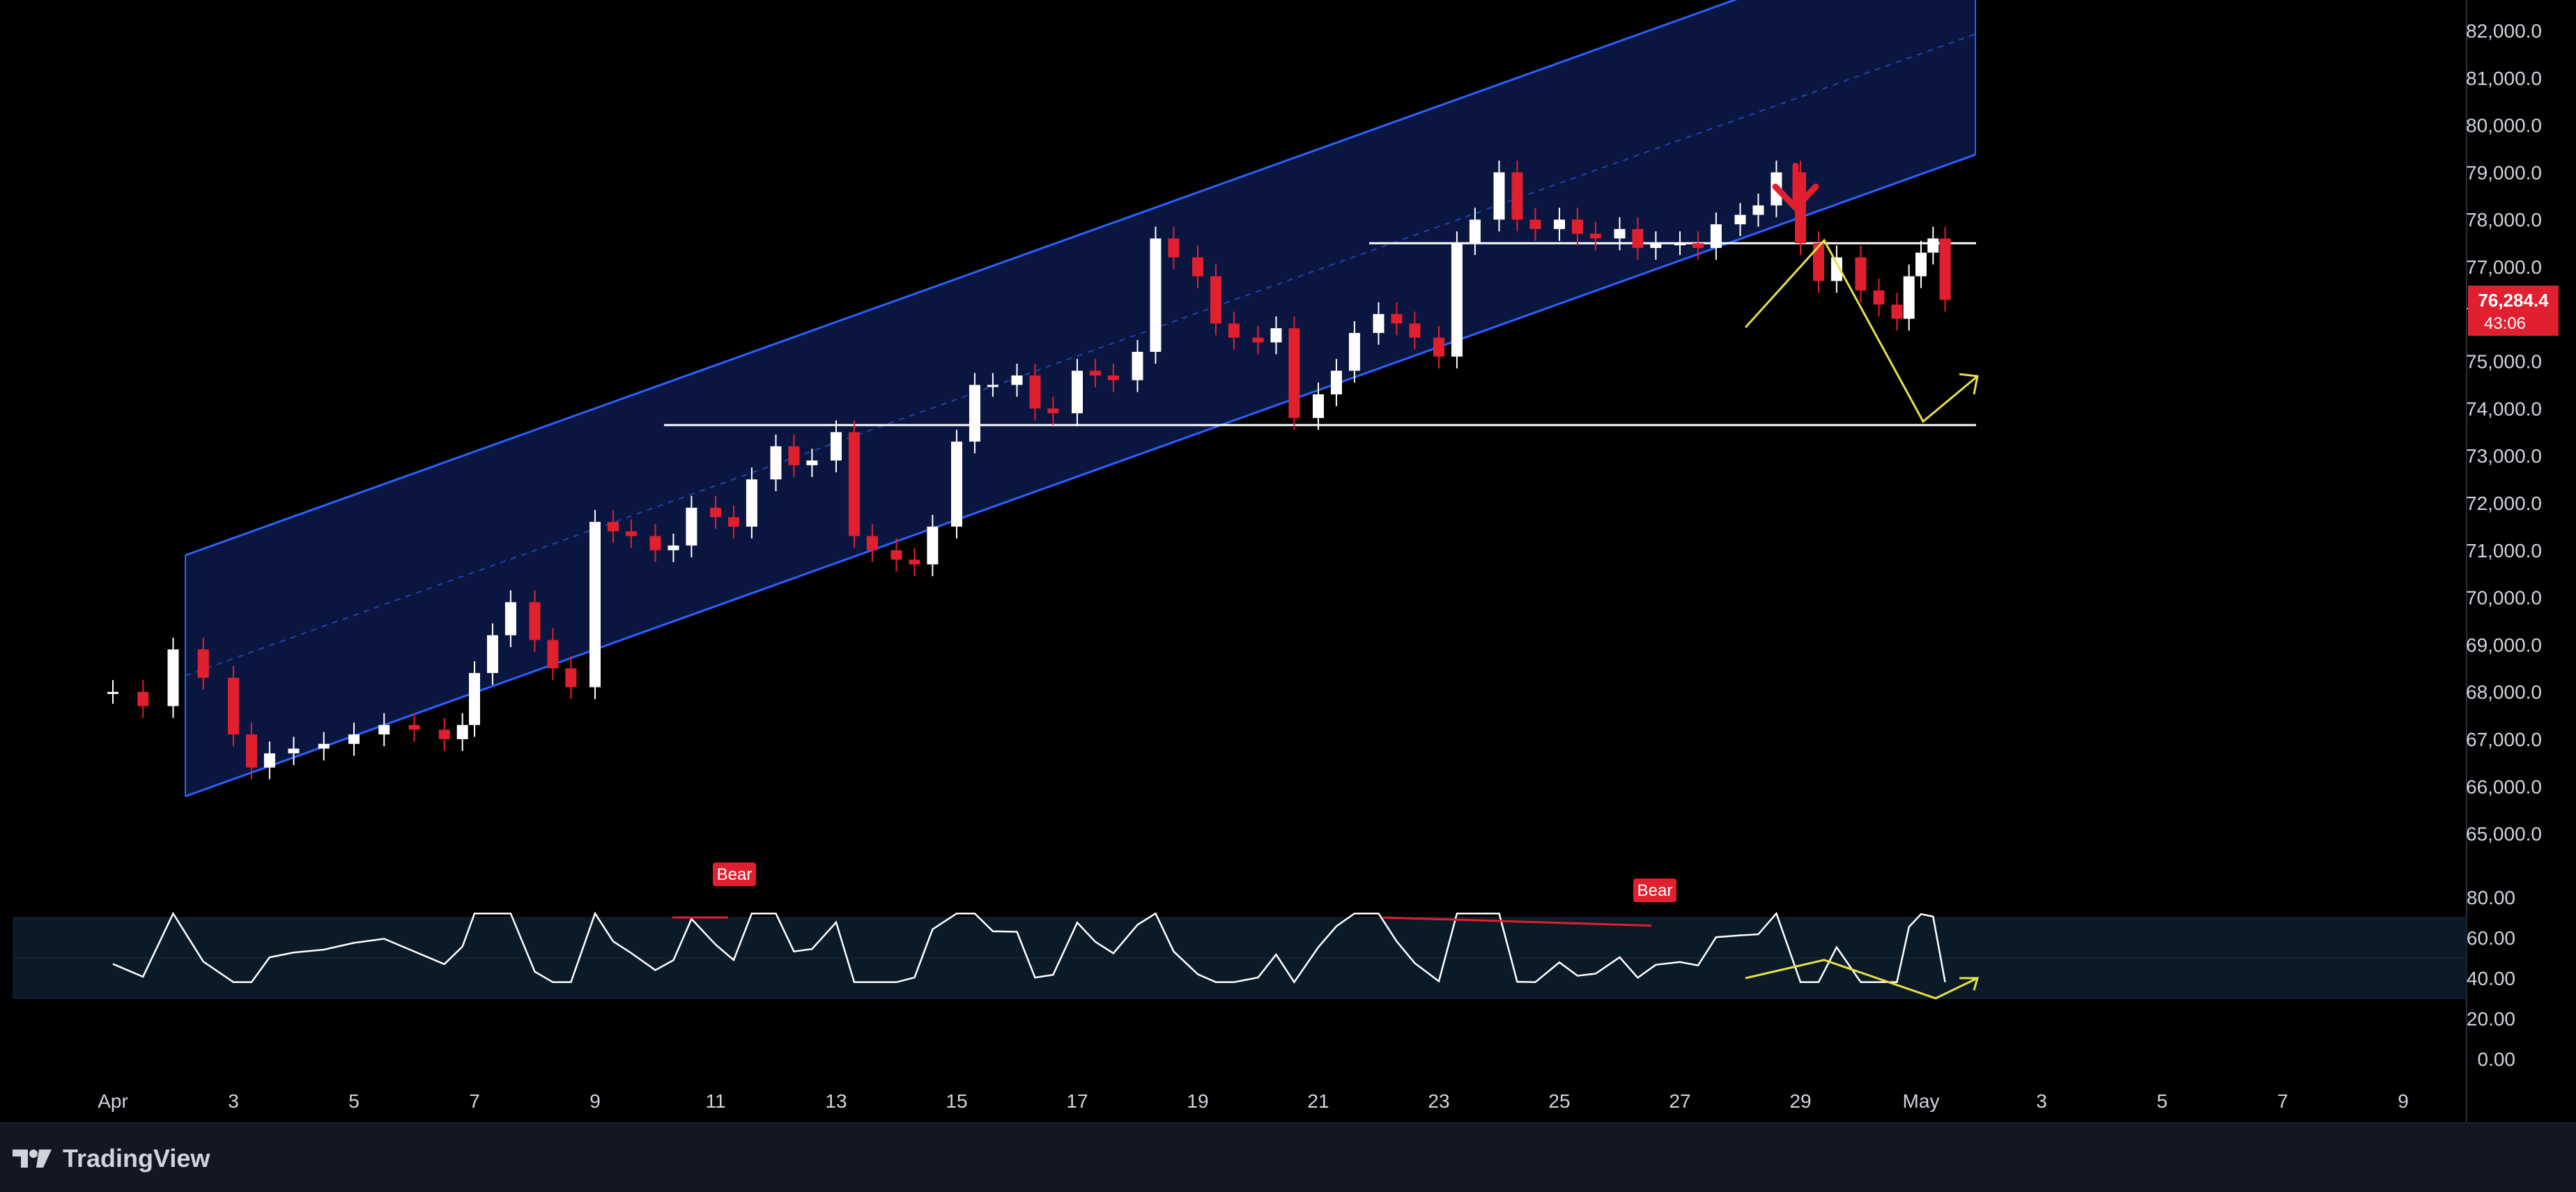  What do you see at coordinates (1077, 1101) in the screenshot?
I see `time-tick-label: 17` at bounding box center [1077, 1101].